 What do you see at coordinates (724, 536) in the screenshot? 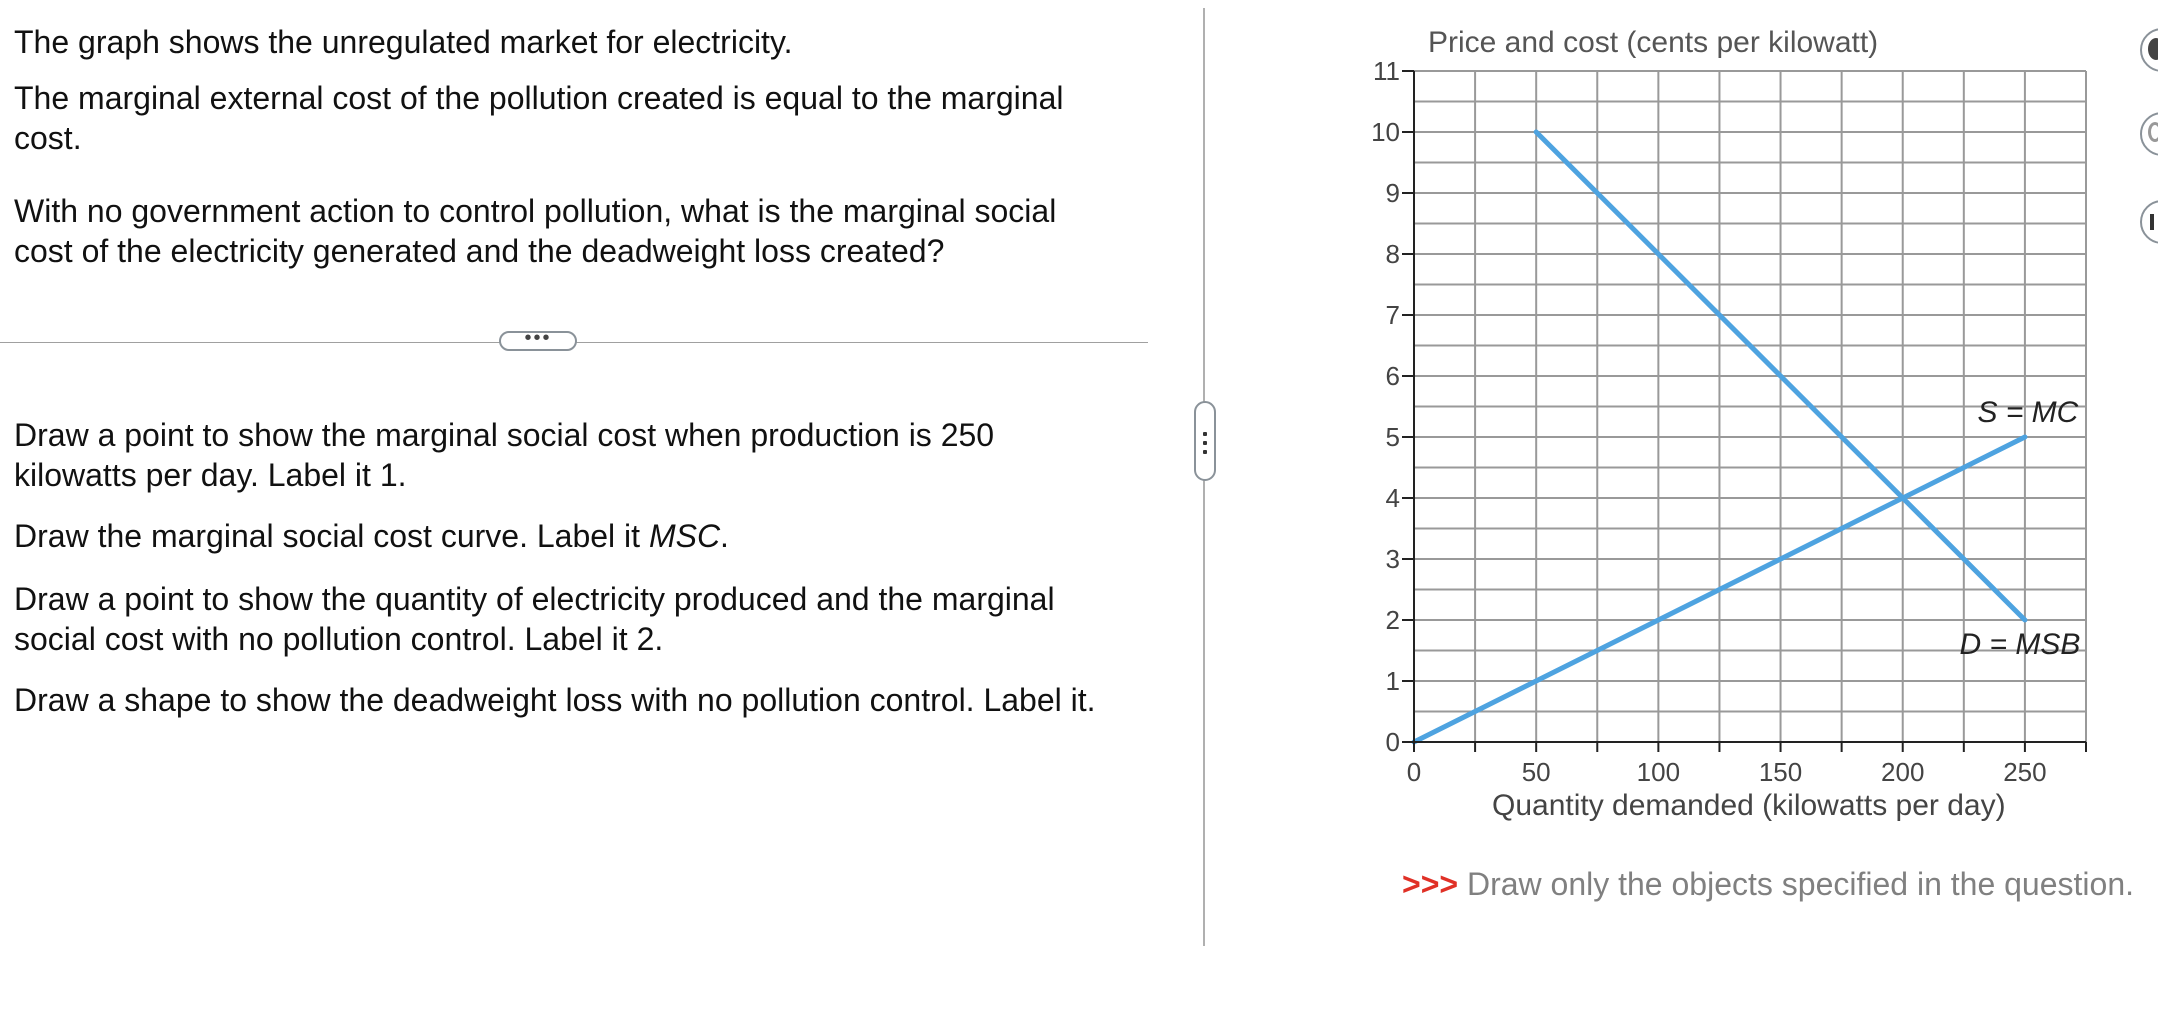
I see `step2-suffix: .` at bounding box center [724, 536].